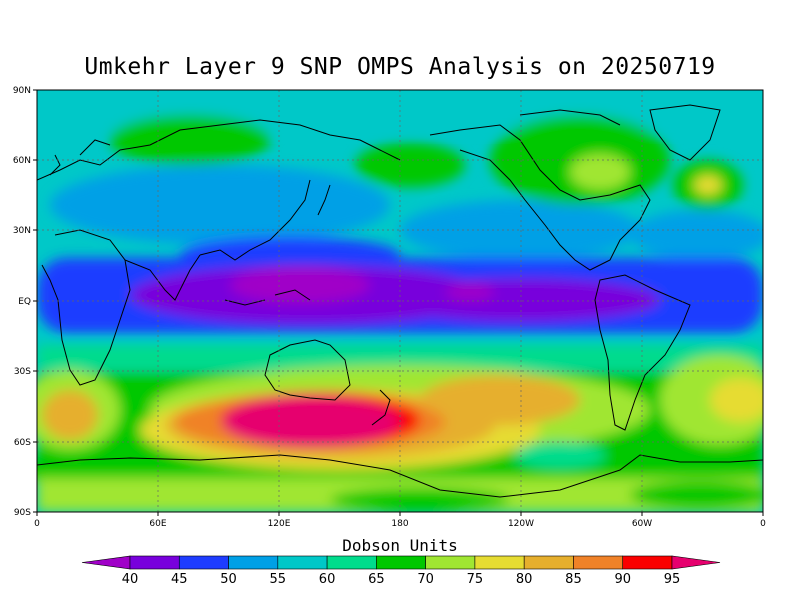 The image size is (800, 600). I want to click on colorbar-label: 55, so click(278, 579).